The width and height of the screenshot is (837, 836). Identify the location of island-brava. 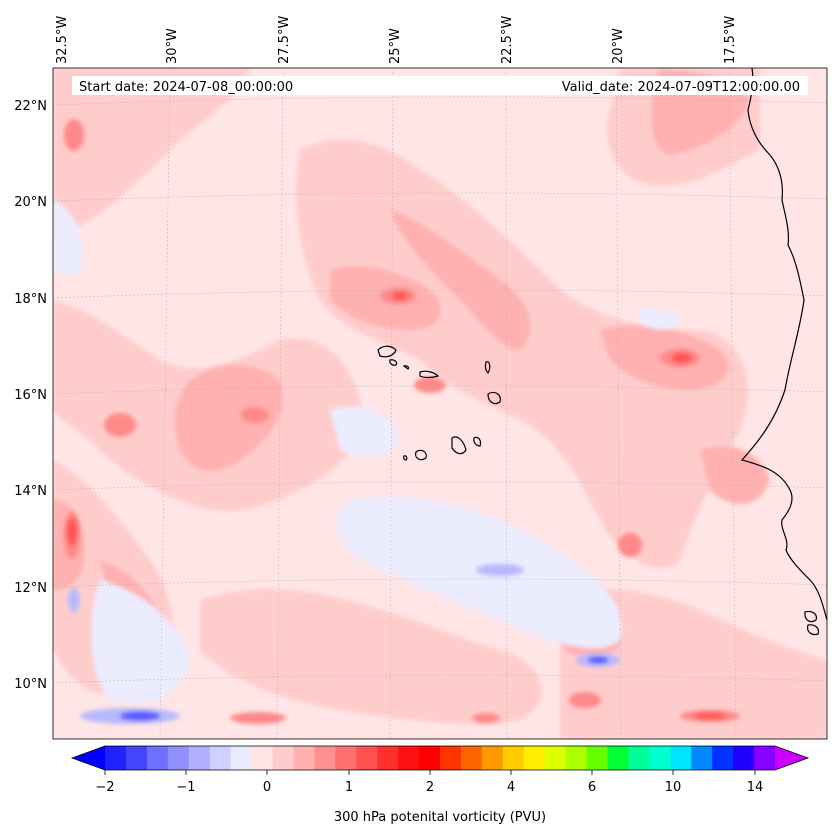
(405, 458).